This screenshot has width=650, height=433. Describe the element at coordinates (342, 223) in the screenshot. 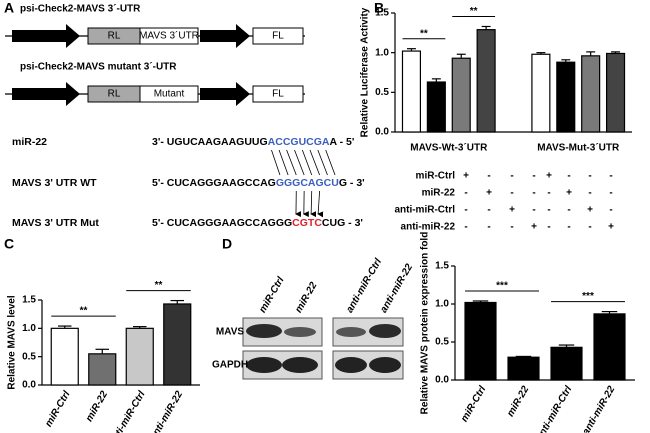

I see `seq-part: CUG - 3'` at that location.